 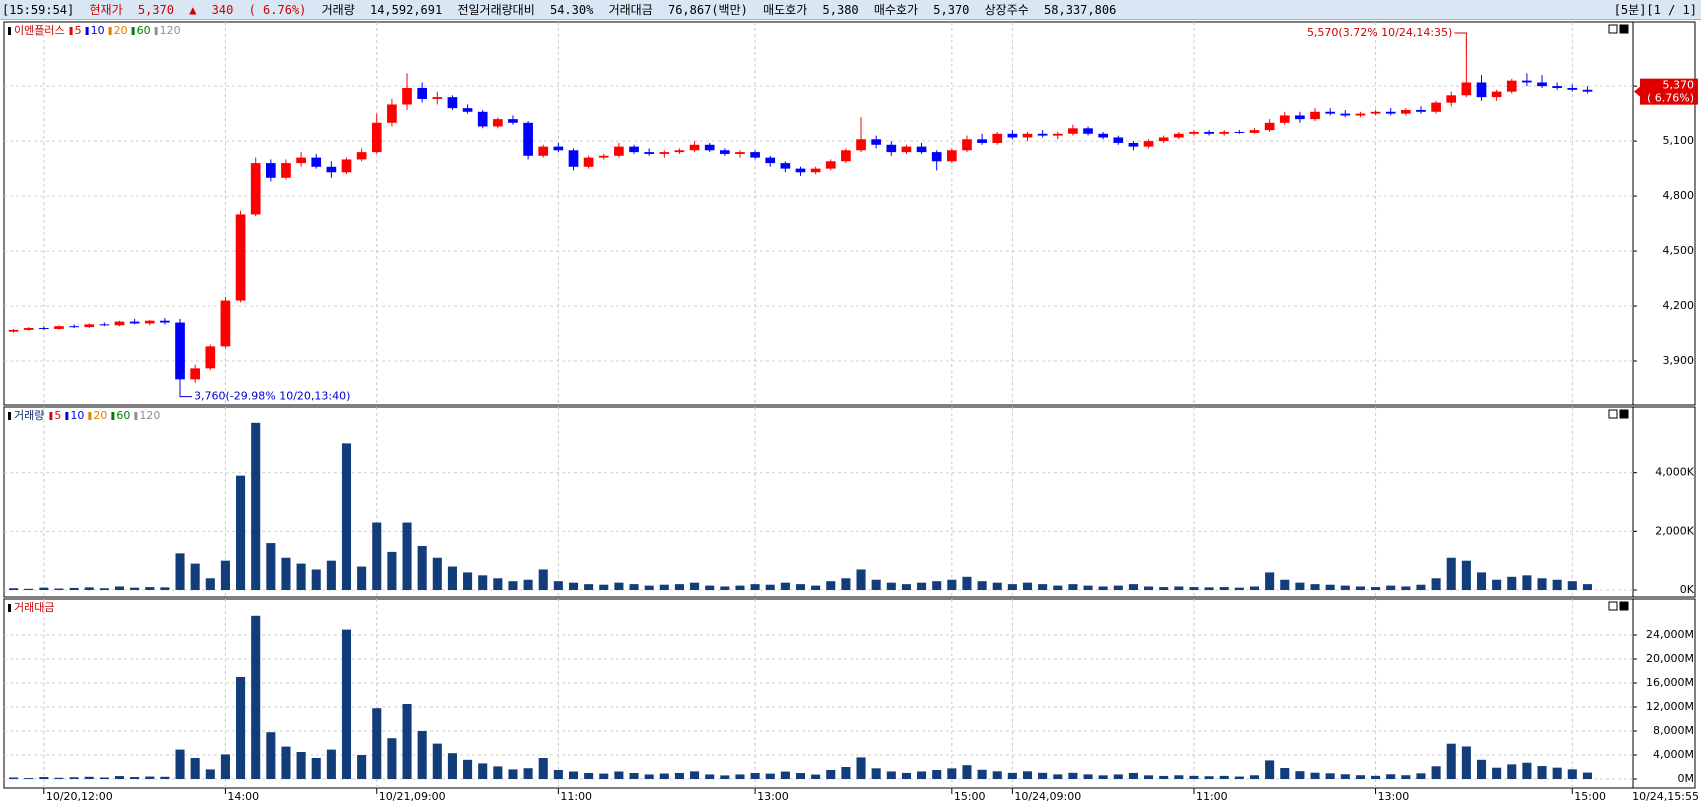 What do you see at coordinates (193, 10) in the screenshot?
I see `arrow: ▲` at bounding box center [193, 10].